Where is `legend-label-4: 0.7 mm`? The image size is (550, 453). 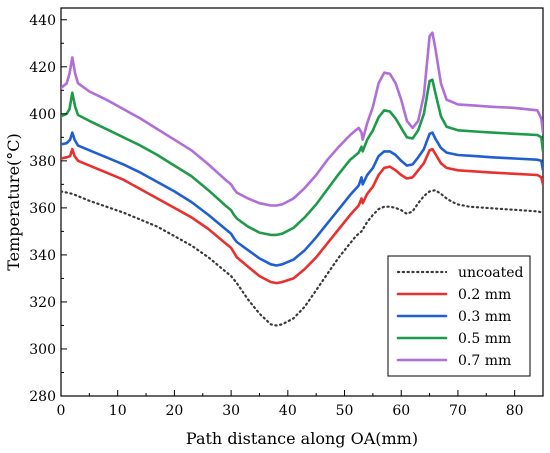
legend-label-4: 0.7 mm is located at coordinates (484, 361).